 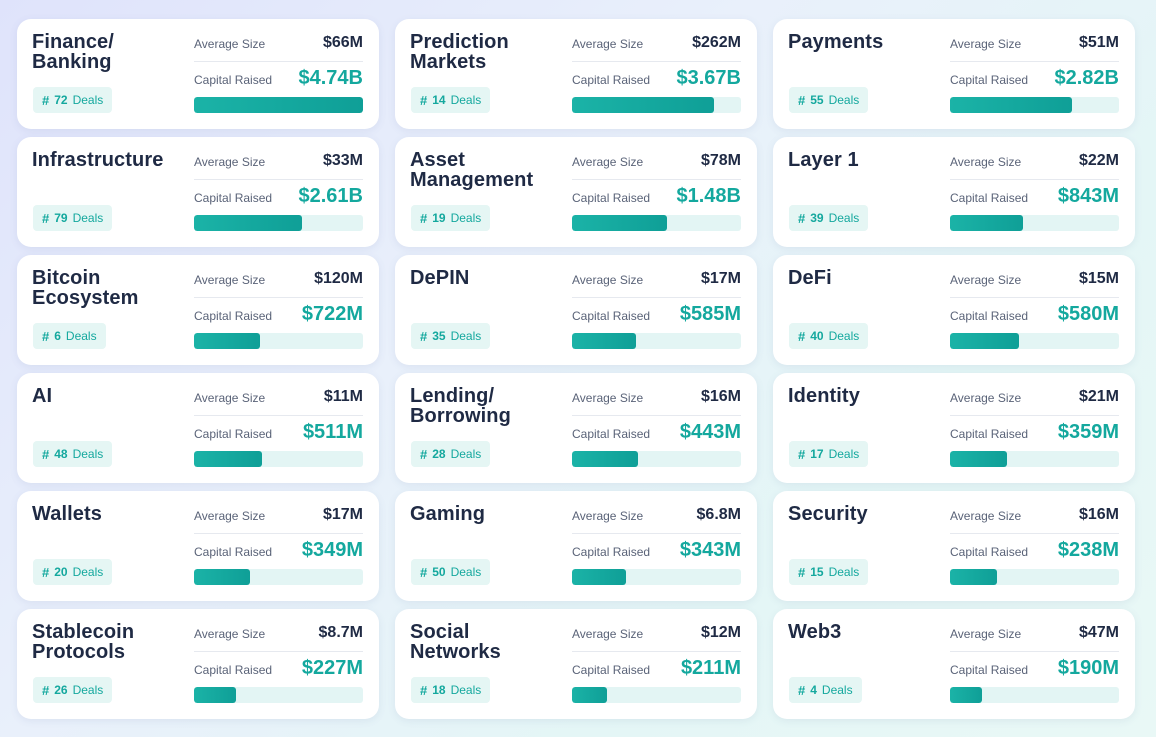 What do you see at coordinates (829, 572) in the screenshot?
I see `deals-badge: # 15 Deals` at bounding box center [829, 572].